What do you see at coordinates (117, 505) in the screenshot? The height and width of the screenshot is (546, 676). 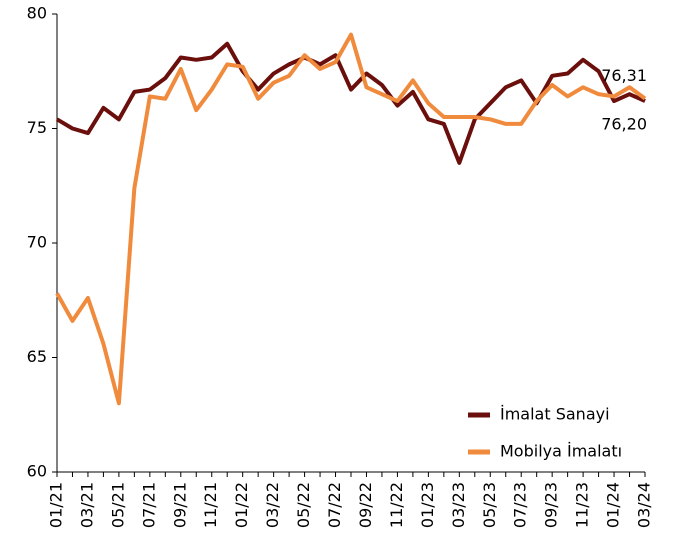 I see `x-tick-label: 05/21` at bounding box center [117, 505].